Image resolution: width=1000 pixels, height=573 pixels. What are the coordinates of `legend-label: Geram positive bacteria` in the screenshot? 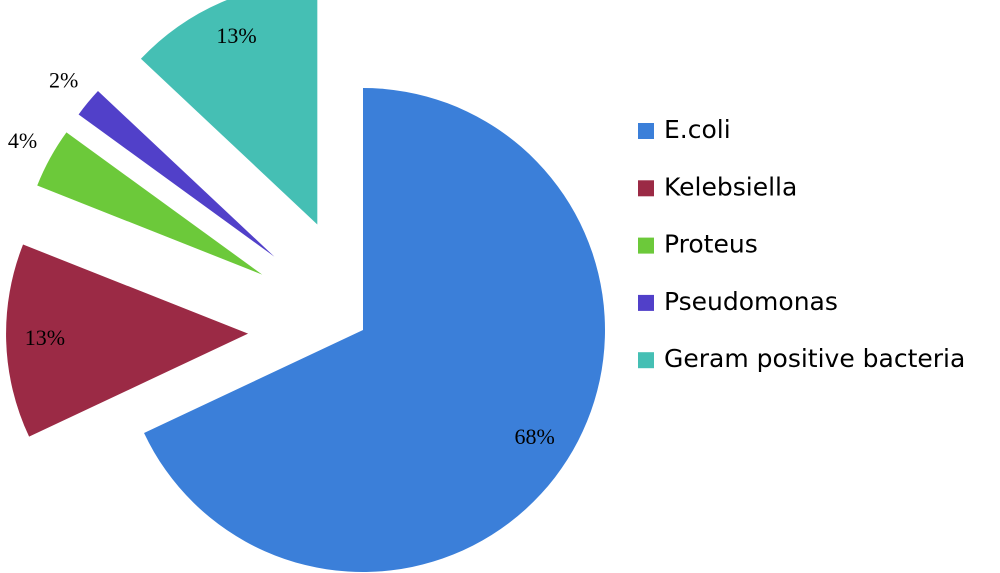 It's located at (814, 358).